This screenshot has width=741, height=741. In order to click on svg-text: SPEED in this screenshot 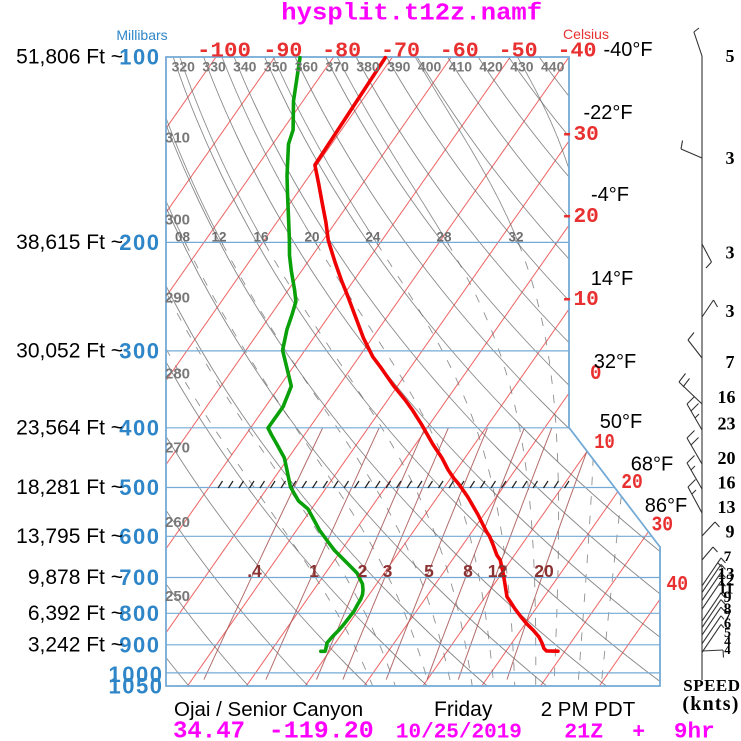, I will do `click(711, 685)`.